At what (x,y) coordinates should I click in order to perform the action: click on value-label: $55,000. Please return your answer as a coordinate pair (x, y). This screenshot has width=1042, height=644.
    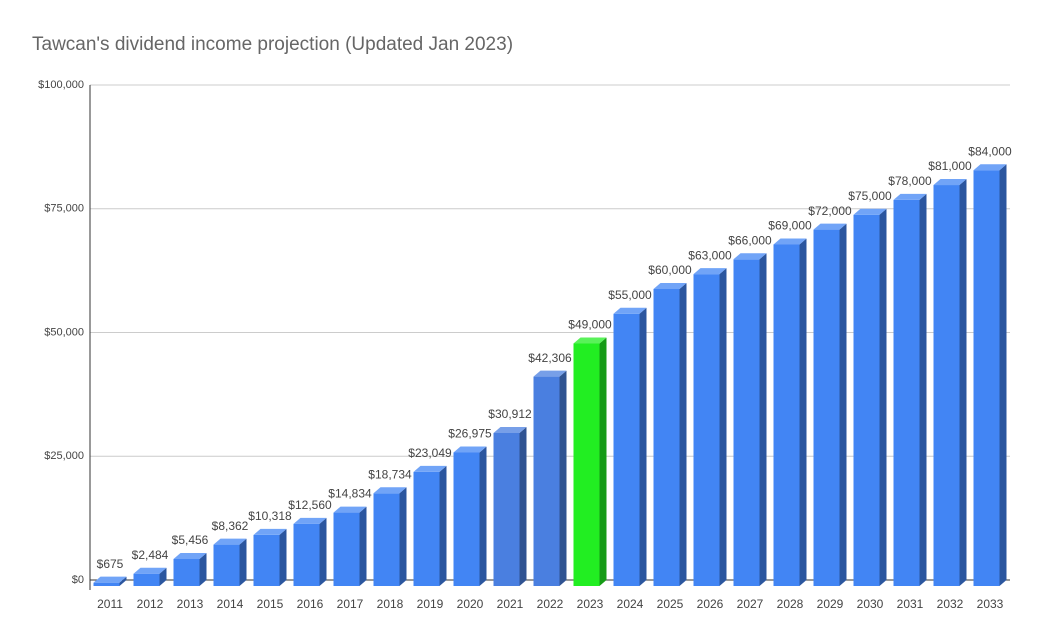
    Looking at the image, I should click on (630, 295).